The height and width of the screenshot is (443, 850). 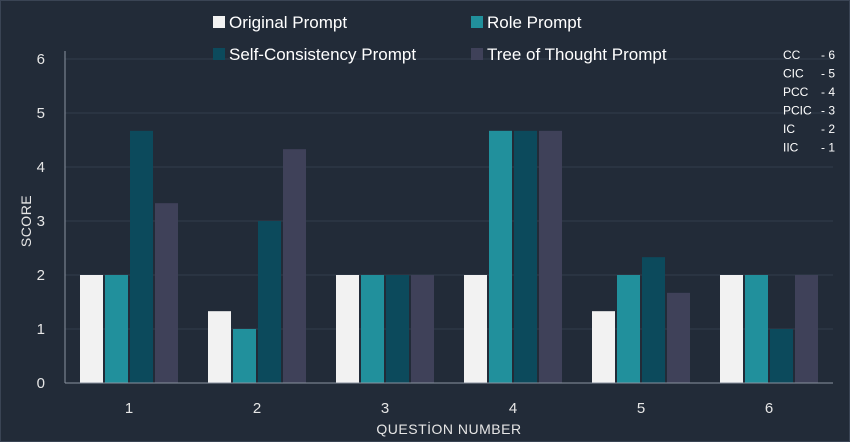 What do you see at coordinates (791, 148) in the screenshot?
I see `score-key-code: IIC` at bounding box center [791, 148].